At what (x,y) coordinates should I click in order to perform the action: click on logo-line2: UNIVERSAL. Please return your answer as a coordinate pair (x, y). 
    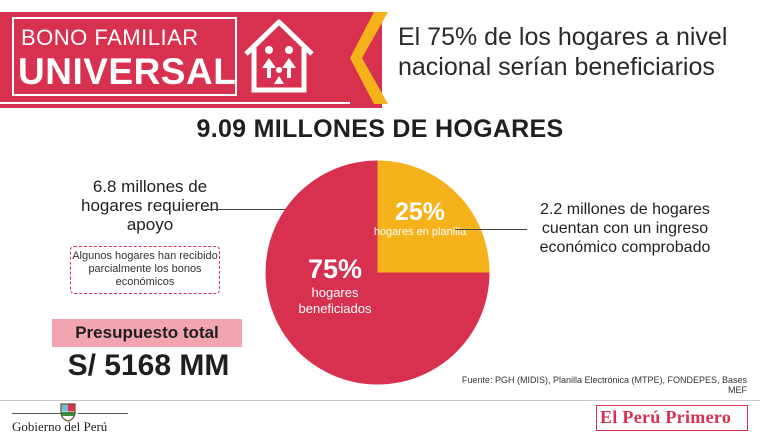
    Looking at the image, I should click on (127, 71).